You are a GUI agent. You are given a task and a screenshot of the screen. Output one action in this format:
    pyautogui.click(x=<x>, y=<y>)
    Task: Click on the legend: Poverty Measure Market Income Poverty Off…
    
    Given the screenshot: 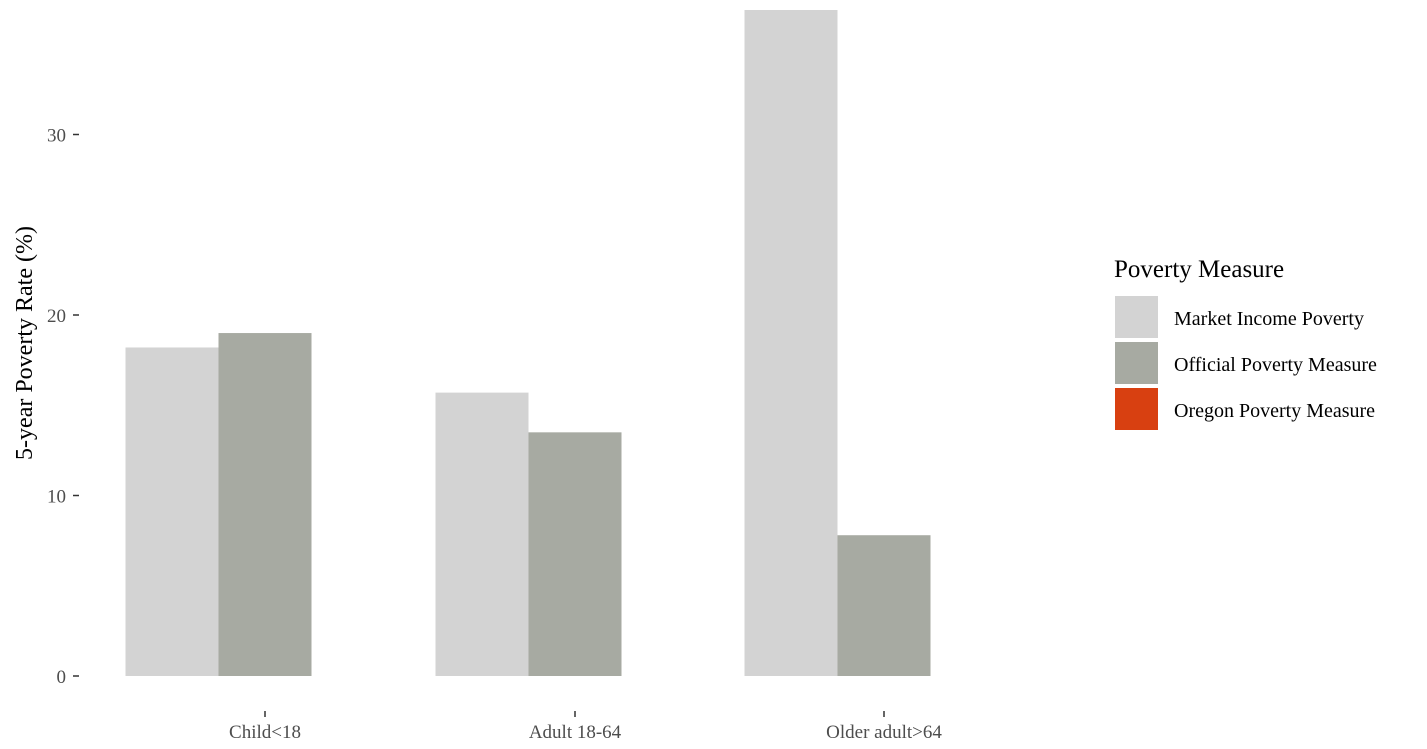 What is the action you would take?
    pyautogui.click(x=1245, y=343)
    